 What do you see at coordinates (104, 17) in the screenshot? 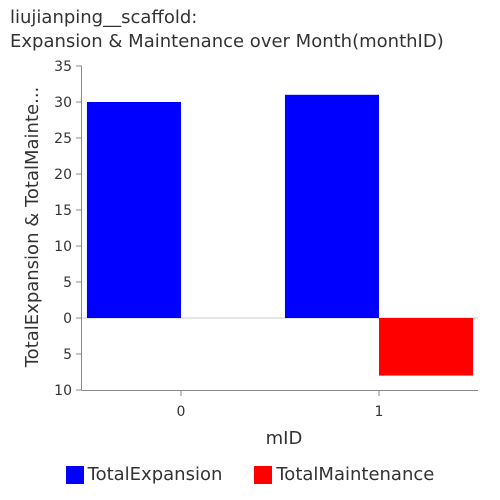
I see `chart-title-line1: liujianping__scaffold:` at bounding box center [104, 17].